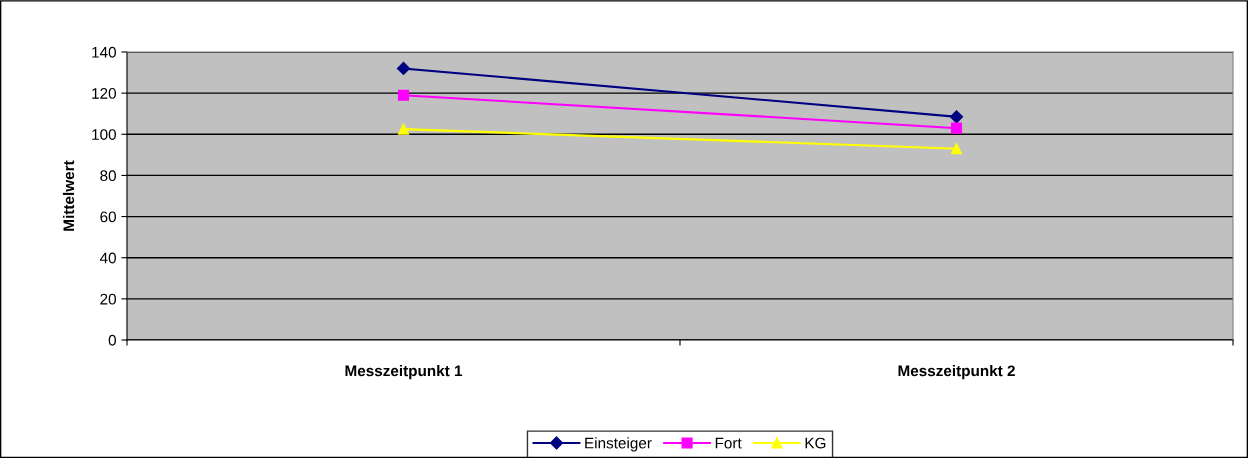 This screenshot has width=1248, height=458. Describe the element at coordinates (108, 217) in the screenshot. I see `y-tick-label: 60` at that location.